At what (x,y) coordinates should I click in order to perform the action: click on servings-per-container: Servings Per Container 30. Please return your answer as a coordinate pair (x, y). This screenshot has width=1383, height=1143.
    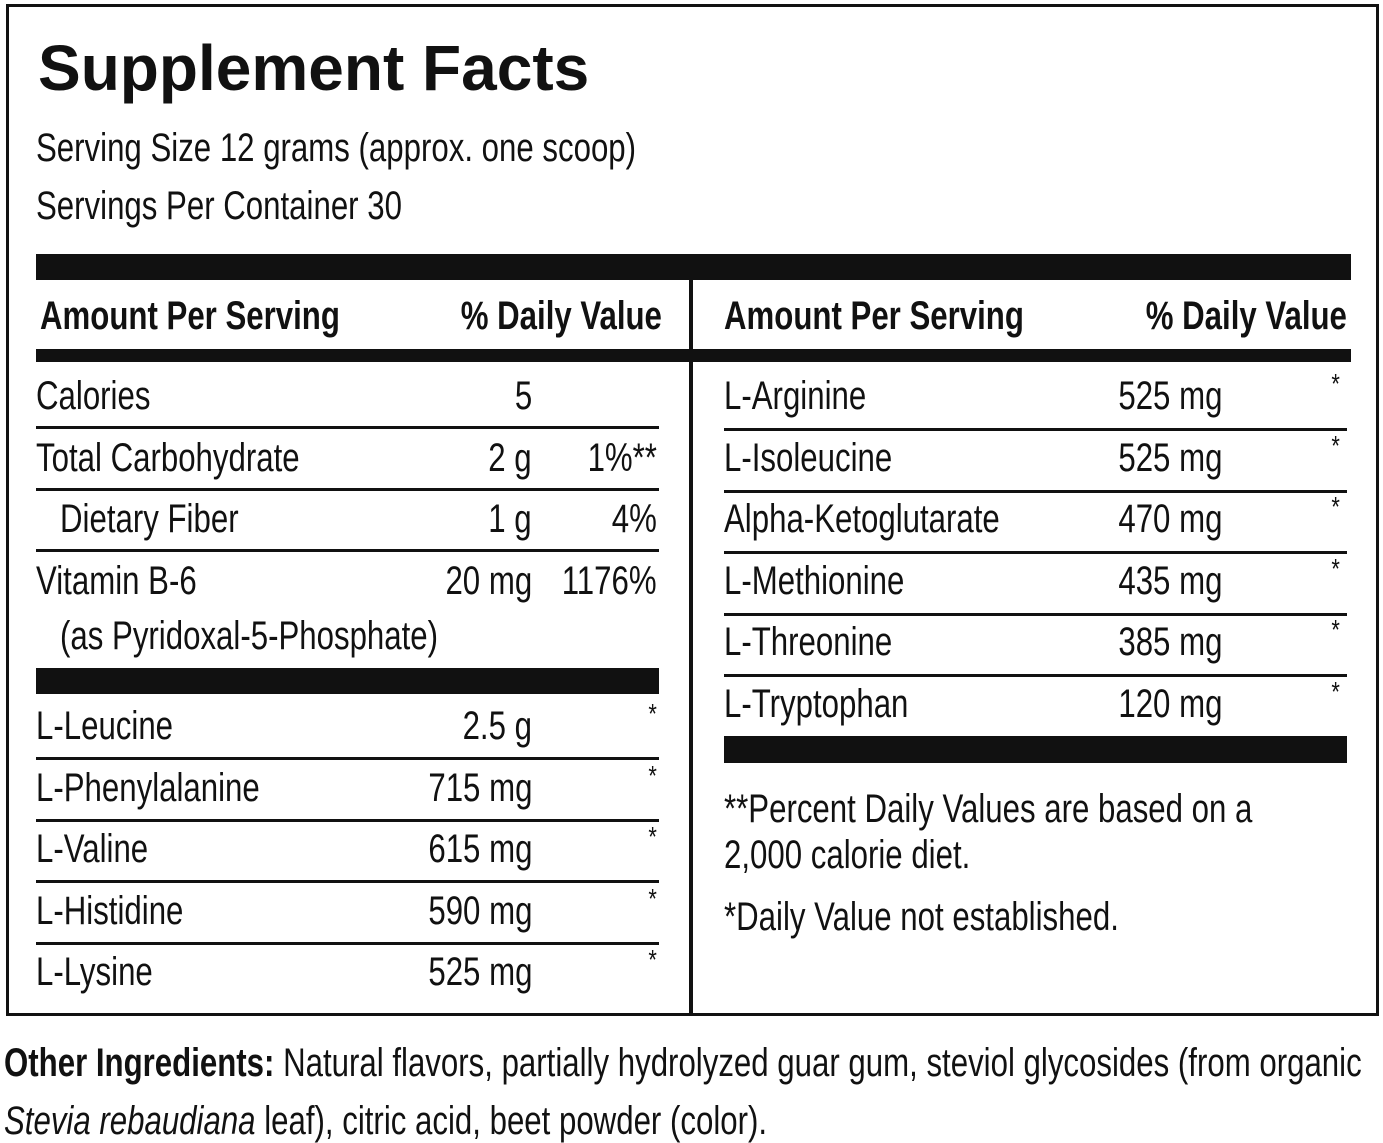
    Looking at the image, I should click on (219, 206).